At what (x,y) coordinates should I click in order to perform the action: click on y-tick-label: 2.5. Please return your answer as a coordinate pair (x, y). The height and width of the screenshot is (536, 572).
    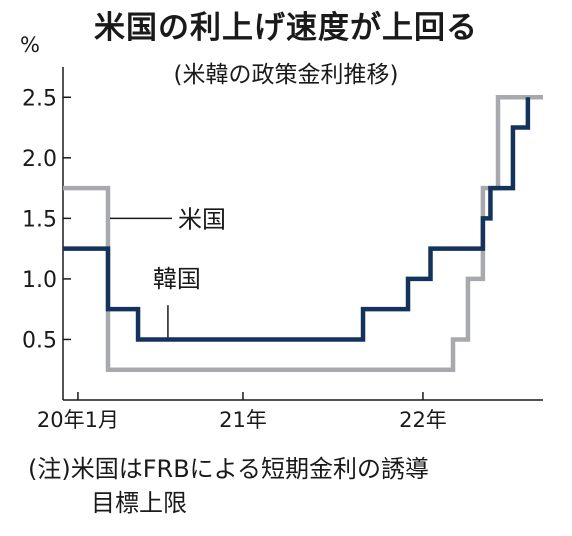
    Looking at the image, I should click on (39, 98).